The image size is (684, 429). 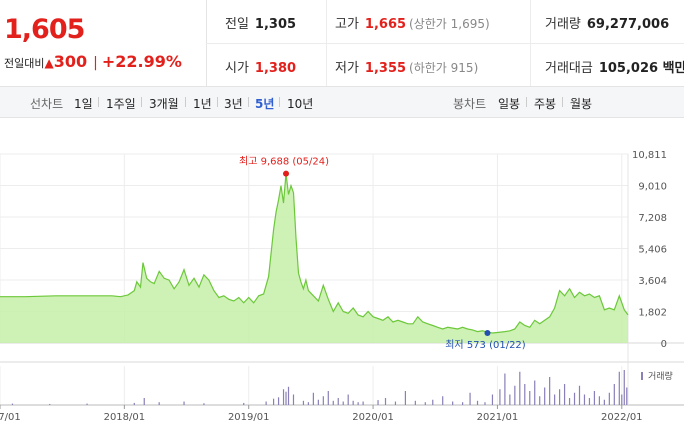 I want to click on period-1y: 1년, so click(x=202, y=104).